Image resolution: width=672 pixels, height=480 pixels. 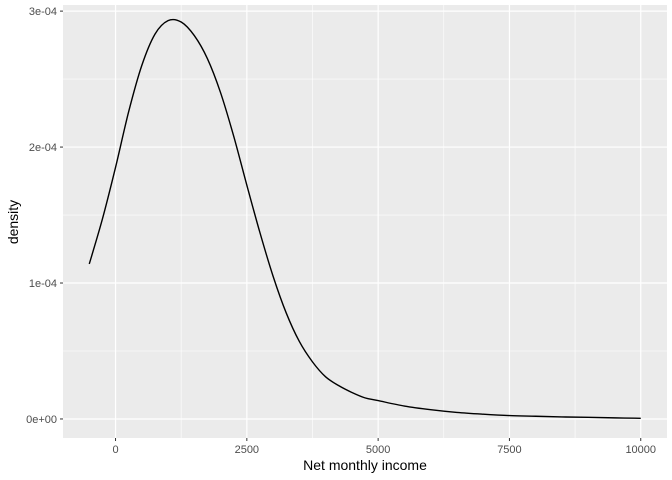 What do you see at coordinates (115, 450) in the screenshot?
I see `x-tick-label: 0` at bounding box center [115, 450].